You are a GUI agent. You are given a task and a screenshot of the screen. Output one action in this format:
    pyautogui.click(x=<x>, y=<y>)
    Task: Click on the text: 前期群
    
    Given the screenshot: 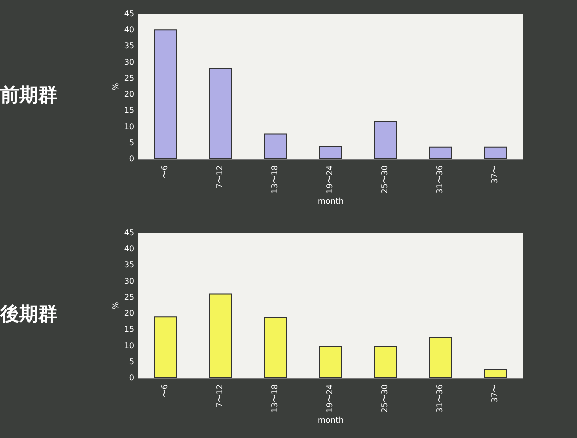 What is the action you would take?
    pyautogui.click(x=29, y=95)
    